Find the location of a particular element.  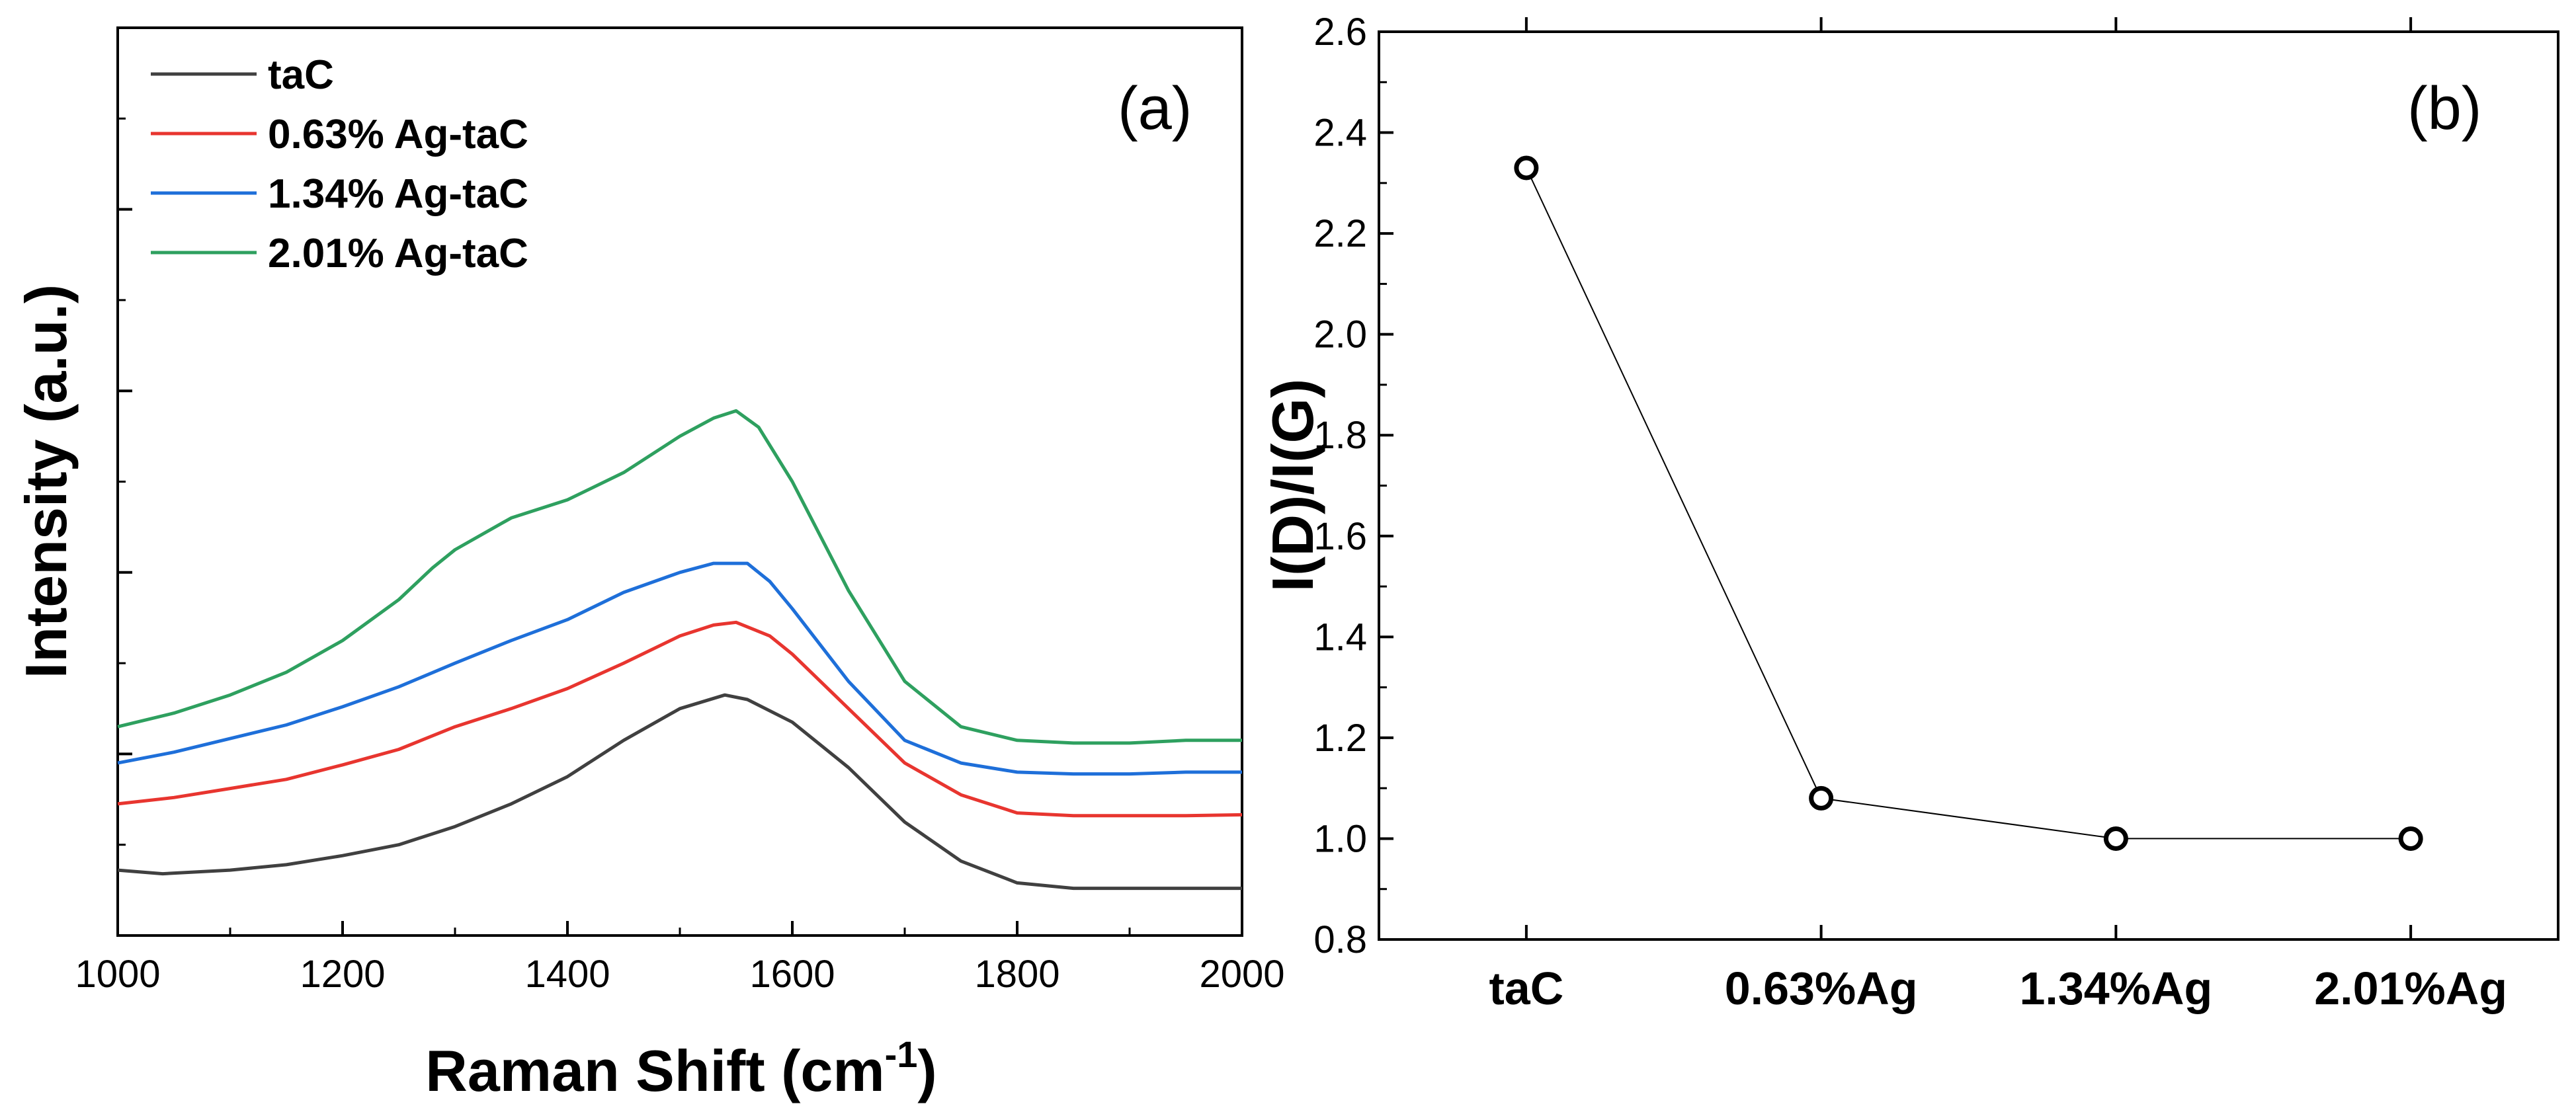

panel-b-y-tick-label: 2.2 is located at coordinates (1340, 233).